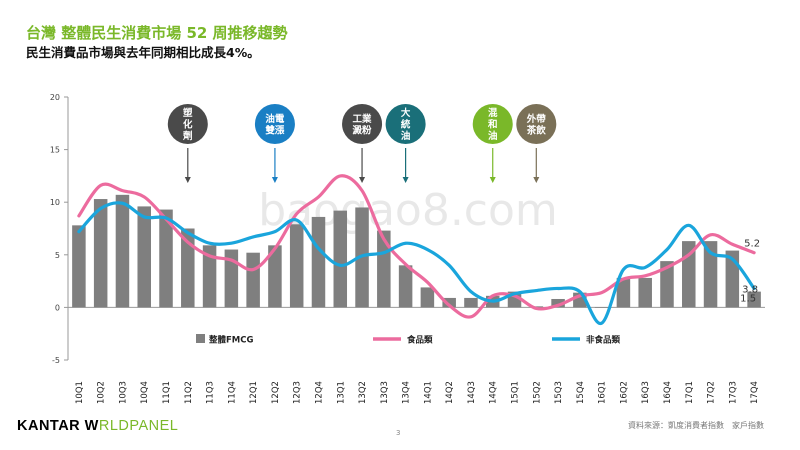 This screenshot has height=450, width=800. What do you see at coordinates (516, 392) in the screenshot?
I see `x-tick-label: 15Q1` at bounding box center [516, 392].